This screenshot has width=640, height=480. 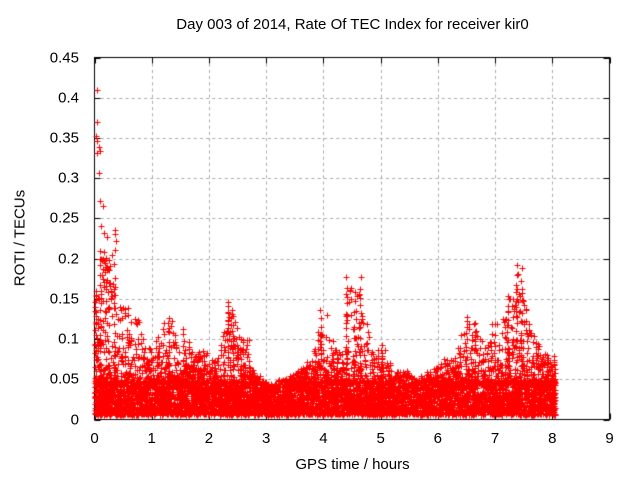 I want to click on y-tick-label: 0.4, so click(x=68, y=98).